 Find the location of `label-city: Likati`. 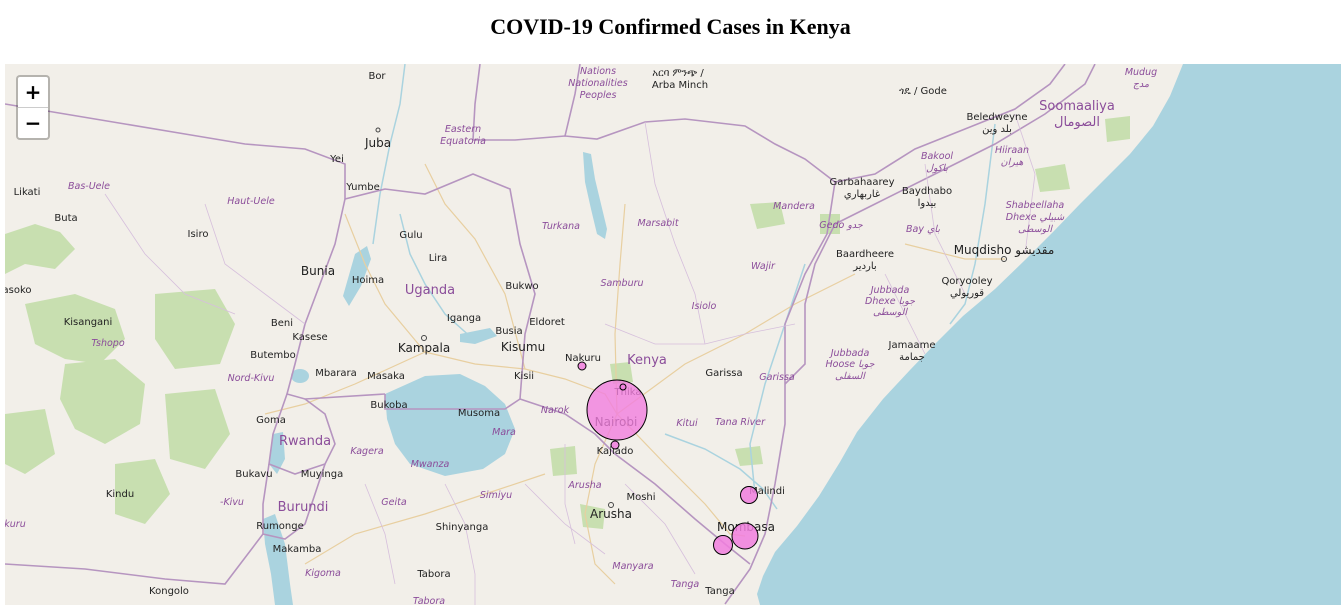

label-city: Likati is located at coordinates (27, 192).